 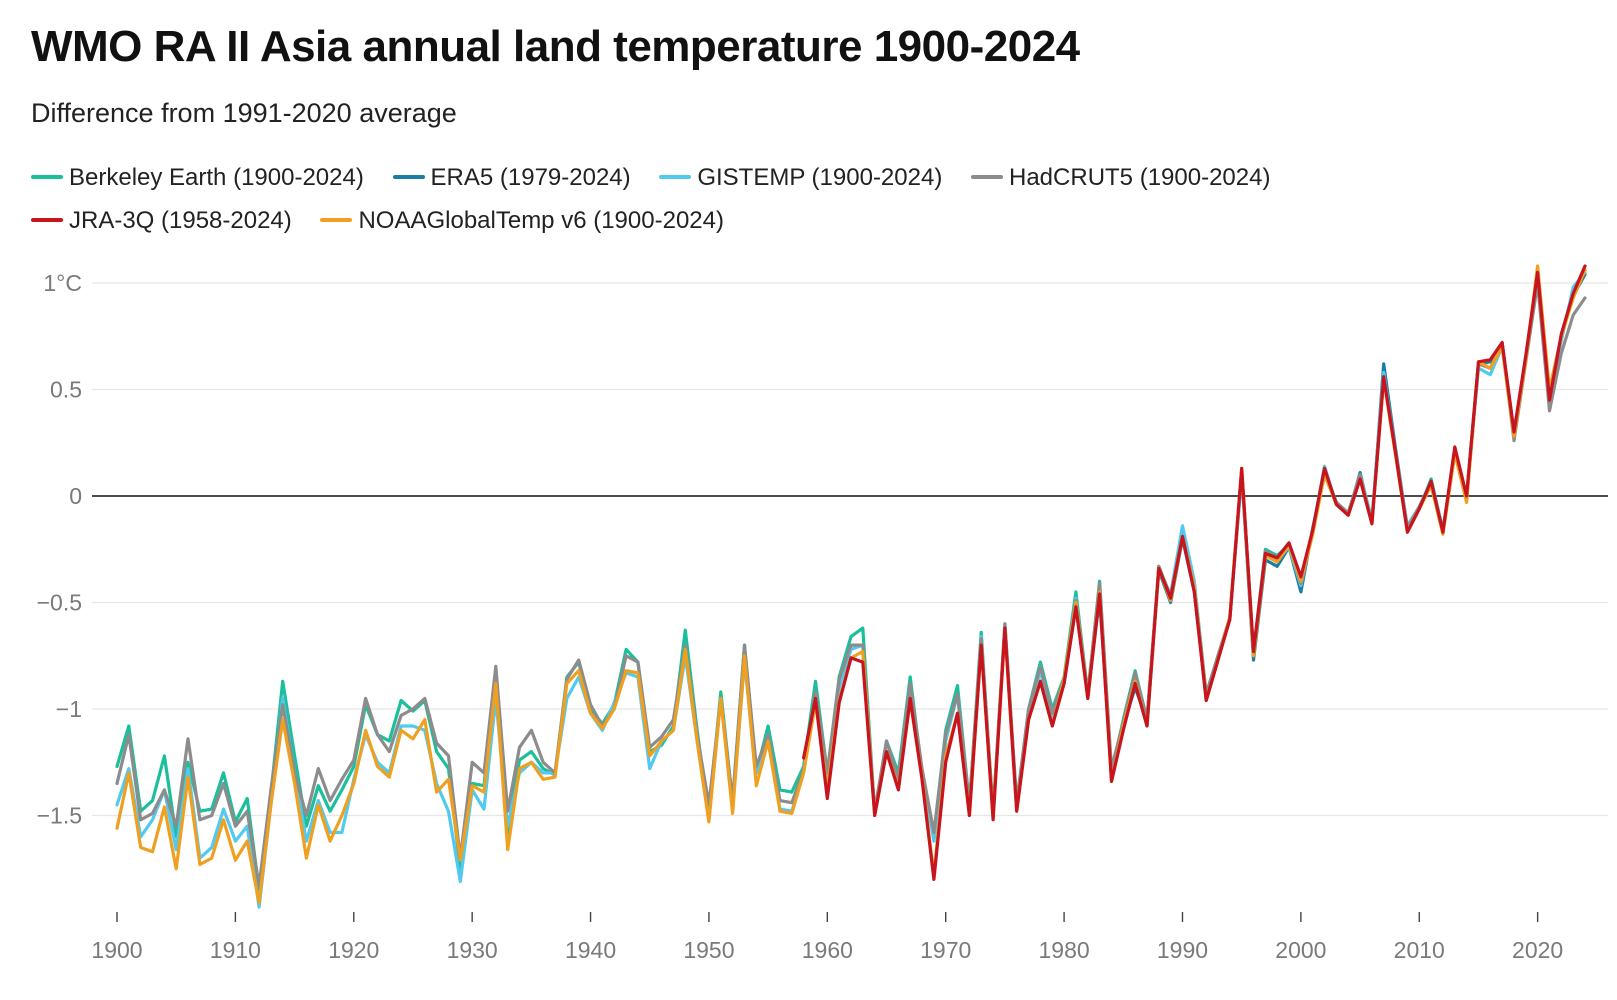 I want to click on legend-swatch-hadcrut5, so click(x=987, y=176).